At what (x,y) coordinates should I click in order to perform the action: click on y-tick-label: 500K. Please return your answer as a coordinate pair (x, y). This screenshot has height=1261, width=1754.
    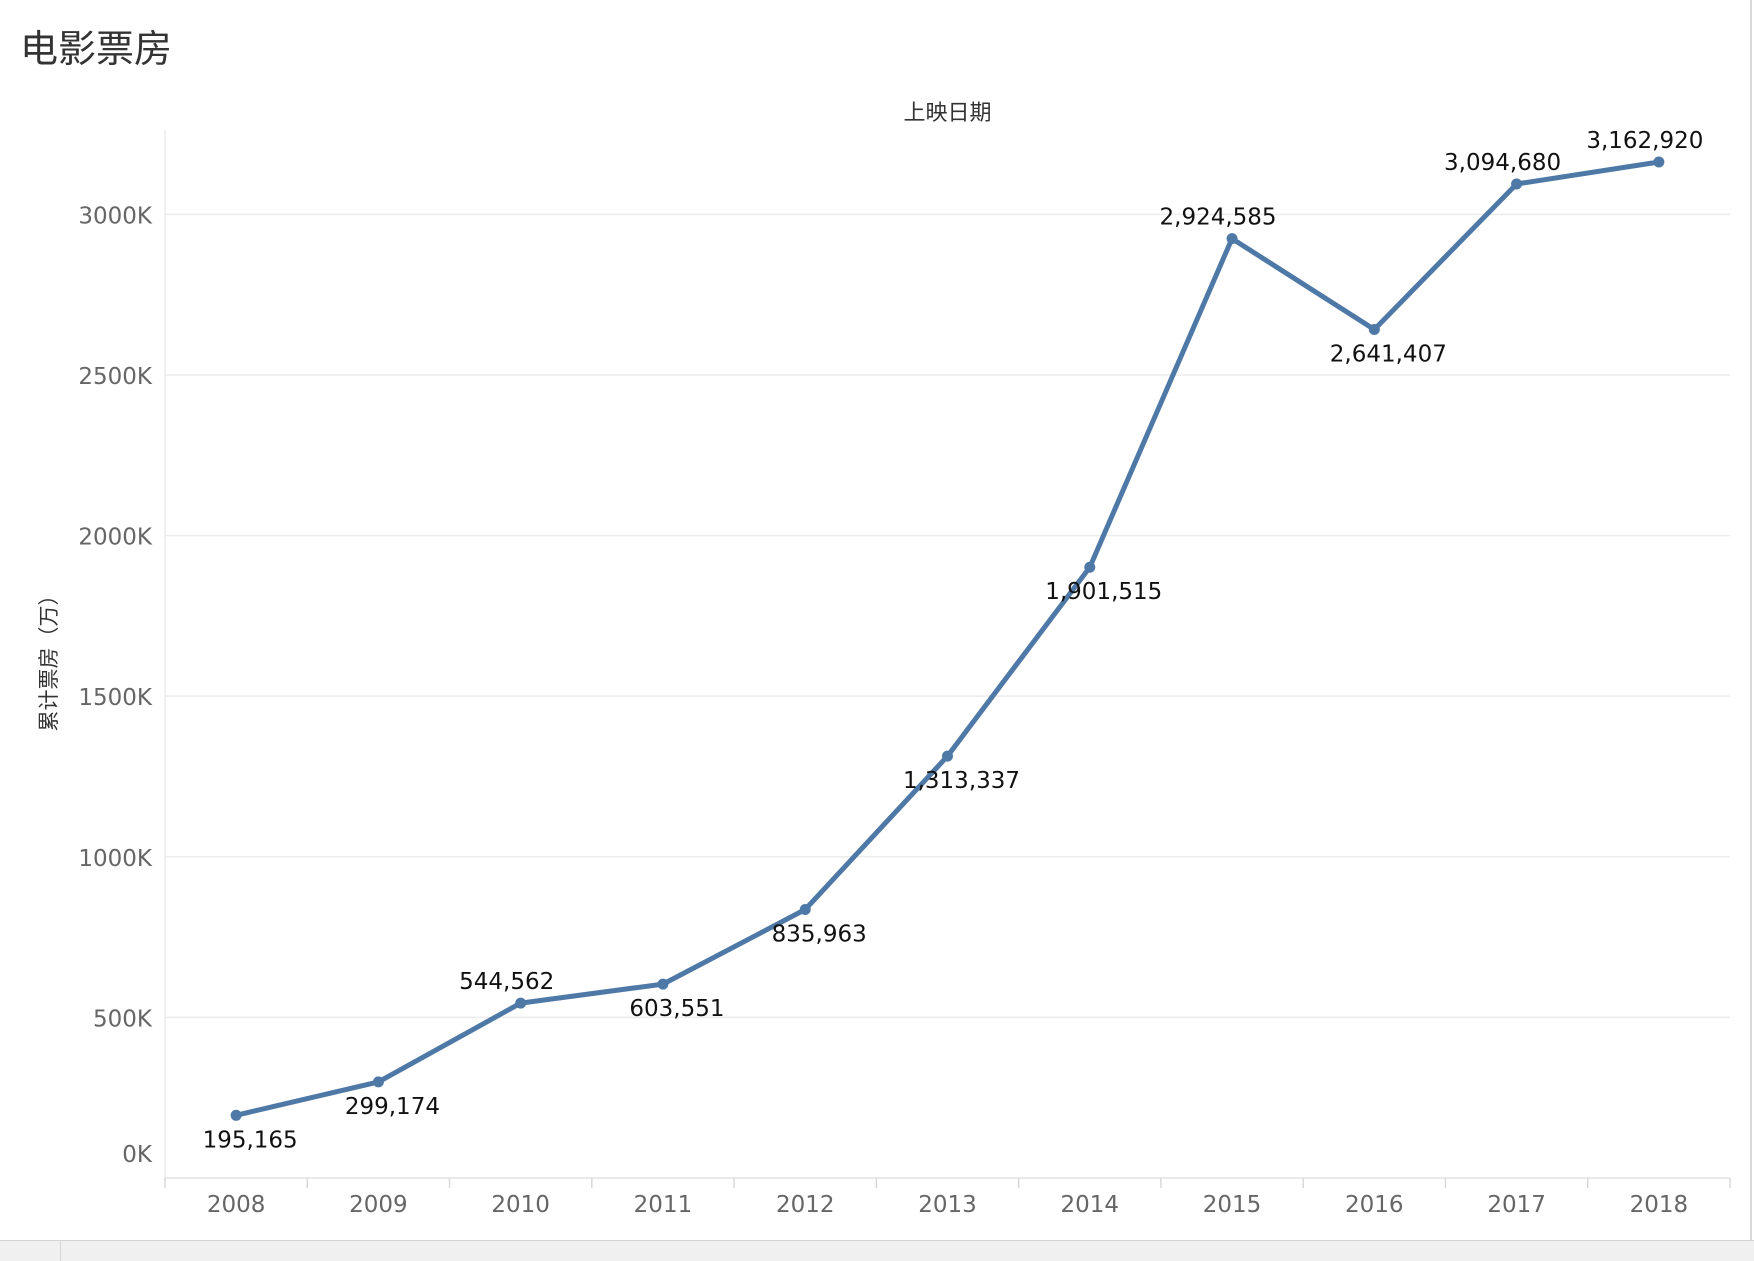
    Looking at the image, I should click on (123, 1019).